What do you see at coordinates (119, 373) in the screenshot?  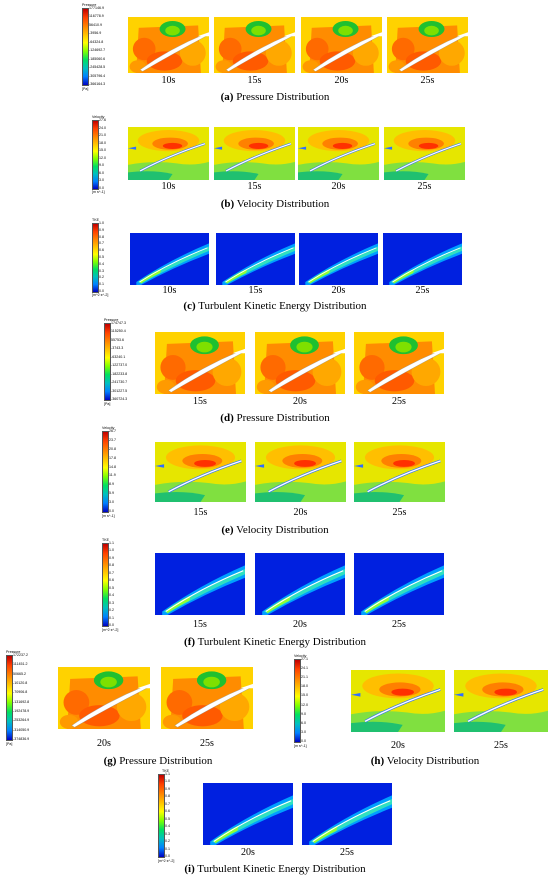 I see `legend-tick-label: -182233.8` at bounding box center [119, 373].